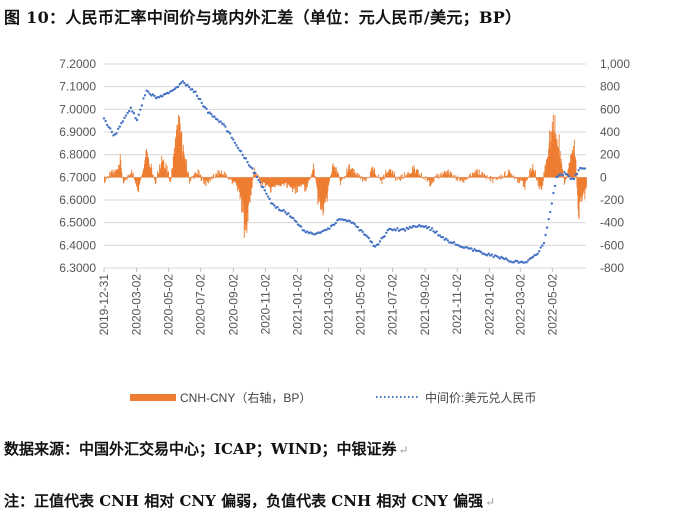 This screenshot has height=530, width=673. I want to click on x-tick-label: 2021-03-02, so click(328, 305).